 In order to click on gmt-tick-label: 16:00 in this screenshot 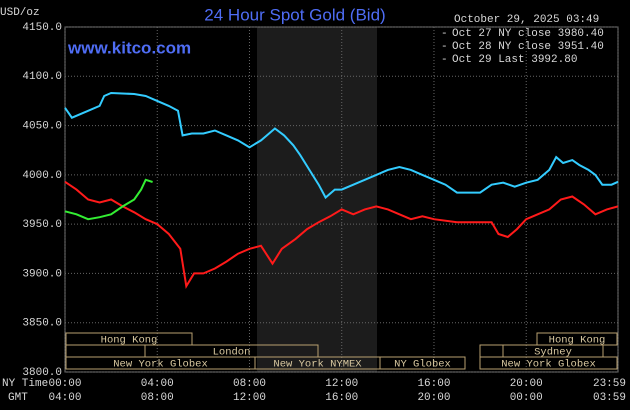, I will do `click(341, 398)`.